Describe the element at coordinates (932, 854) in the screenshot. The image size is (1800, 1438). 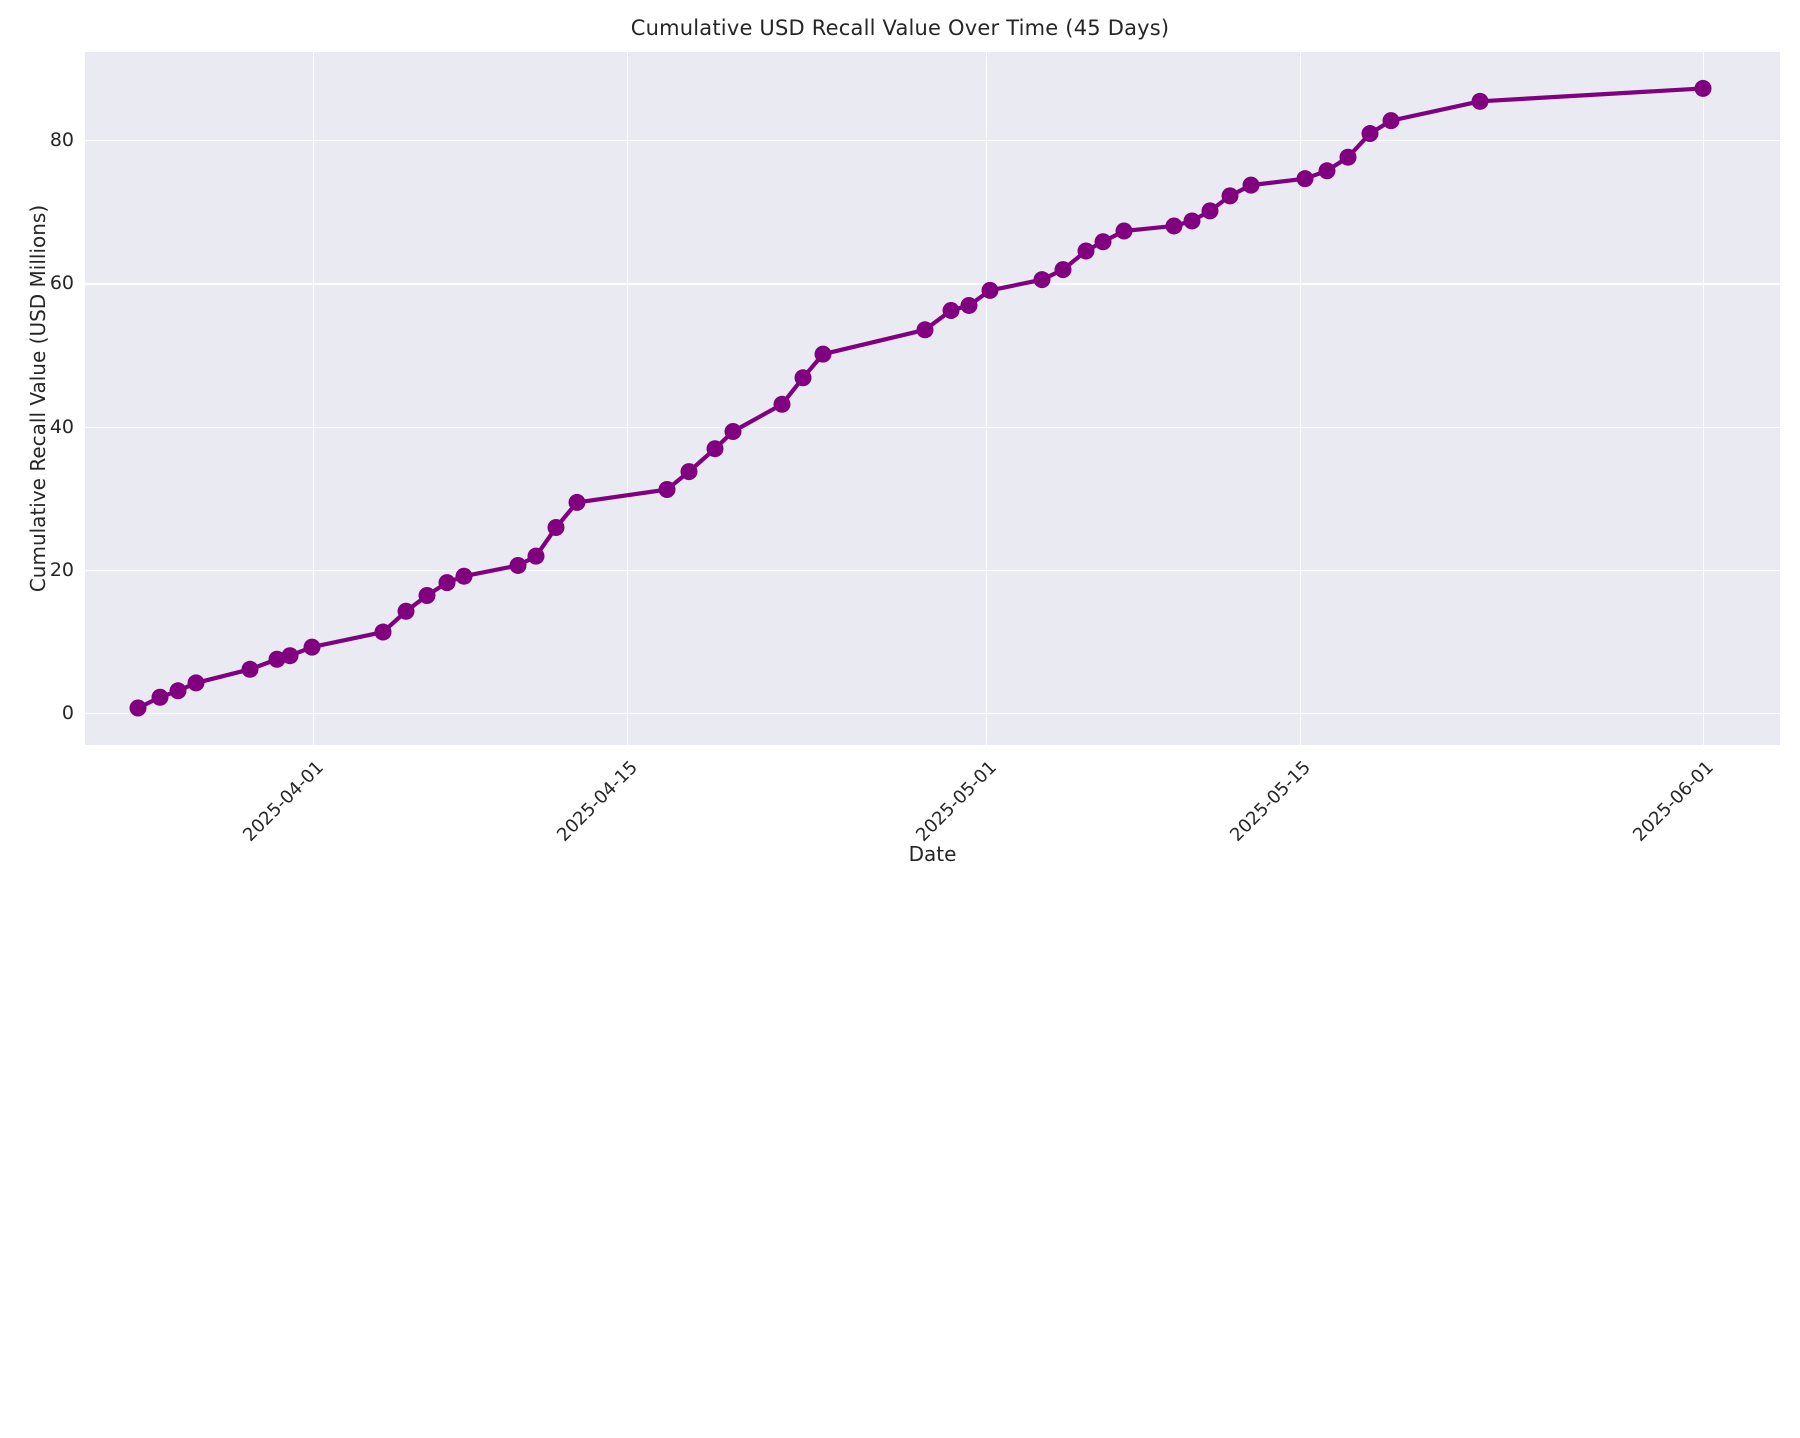
I see `x-axis-label: Date` at that location.